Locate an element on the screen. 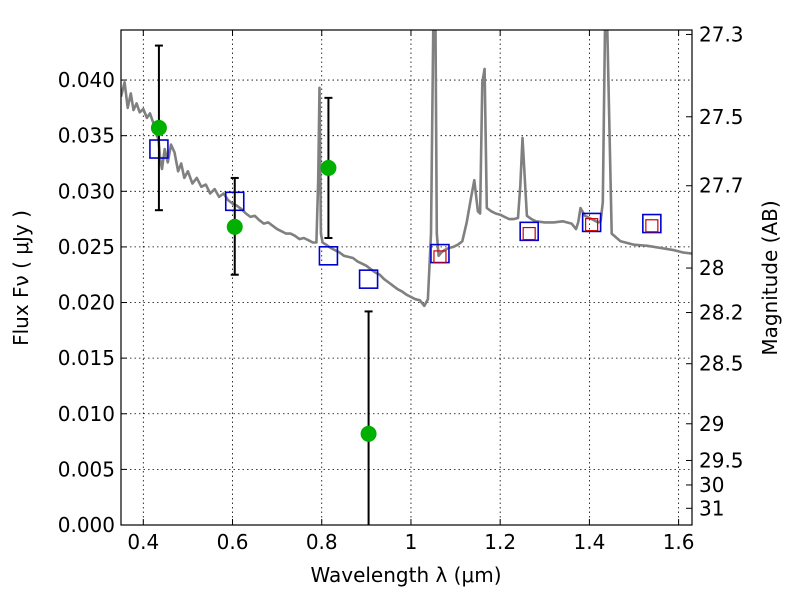 The width and height of the screenshot is (800, 600). x-tick-label: 0.8 is located at coordinates (322, 542).